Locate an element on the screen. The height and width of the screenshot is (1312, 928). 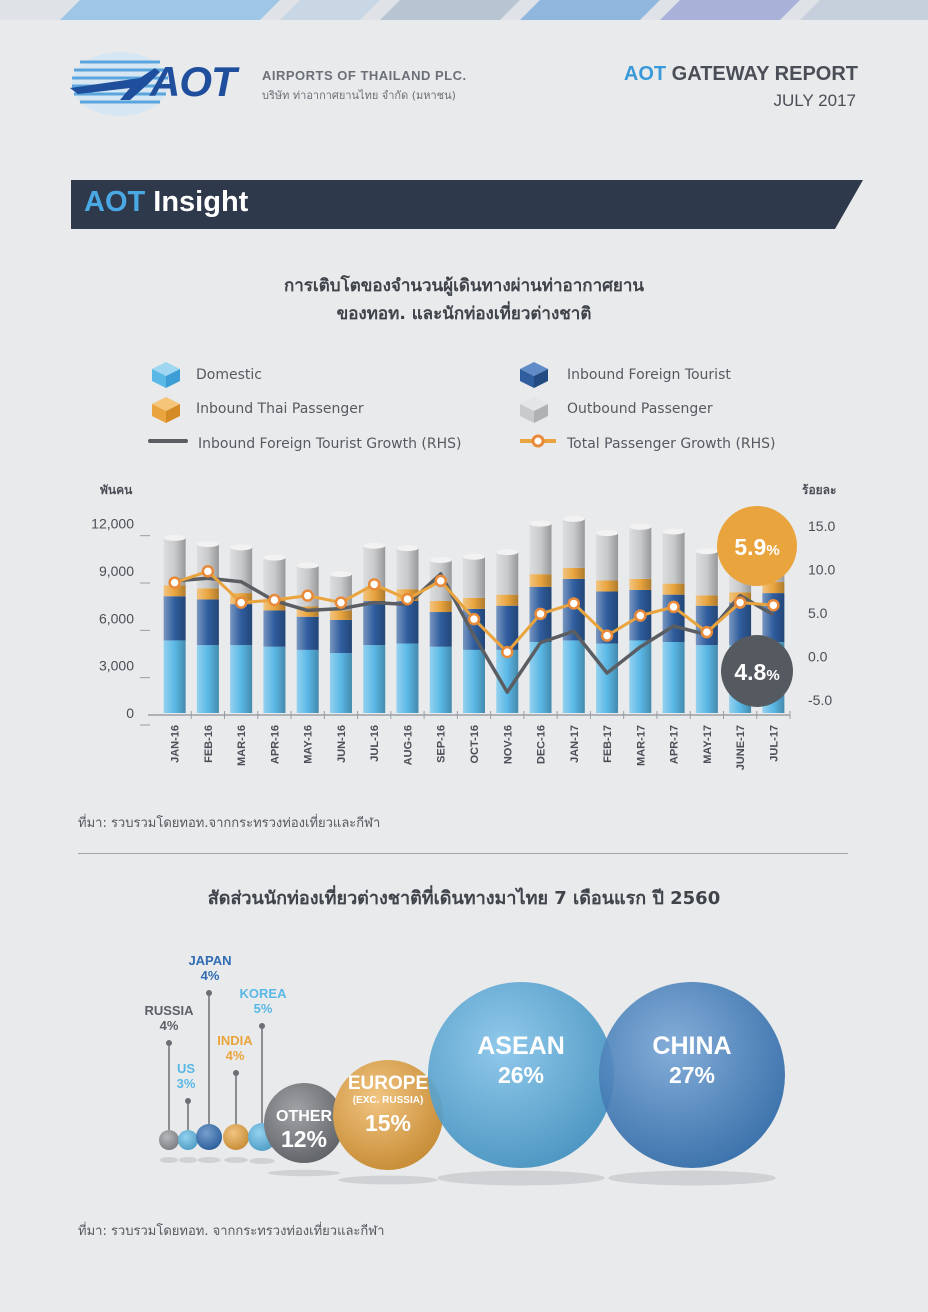
bubble-label-value: 26% is located at coordinates (521, 1075).